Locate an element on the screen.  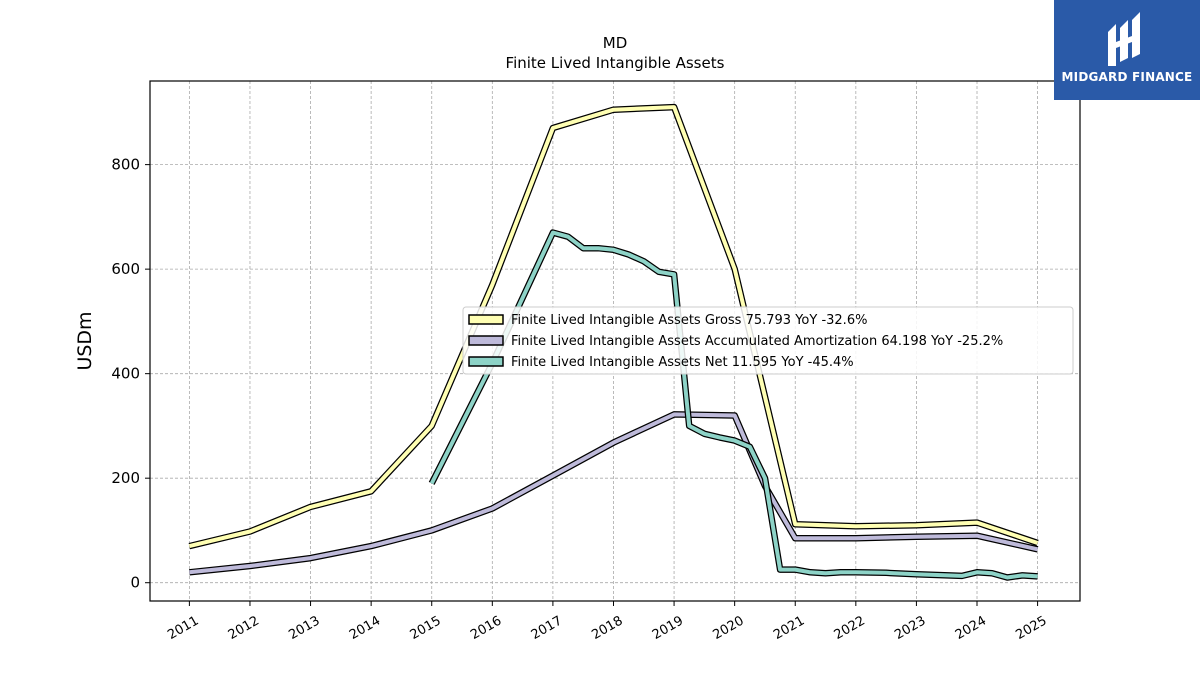
x-tick-label: 2015 is located at coordinates (426, 628).